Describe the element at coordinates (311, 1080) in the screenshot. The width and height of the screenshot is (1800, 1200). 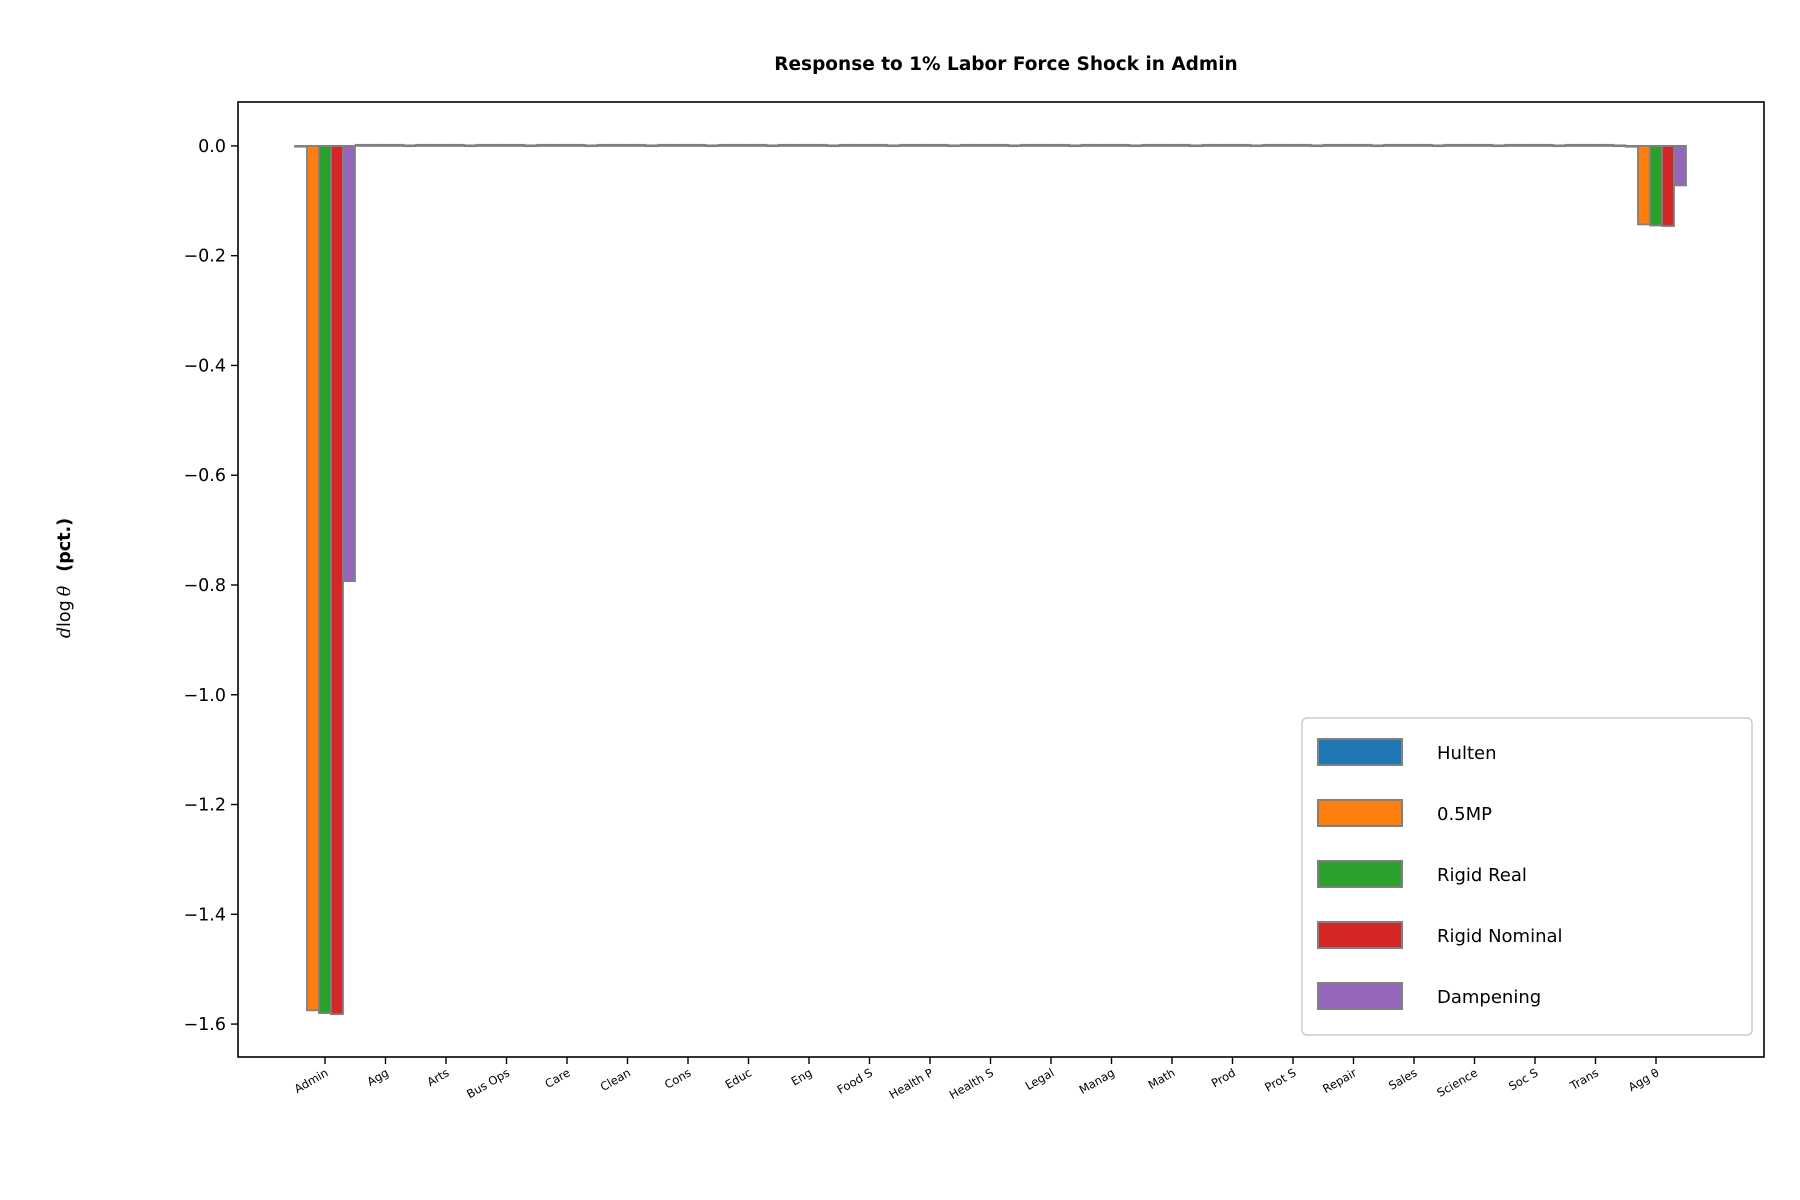
I see `x-tick-label: Admin` at that location.